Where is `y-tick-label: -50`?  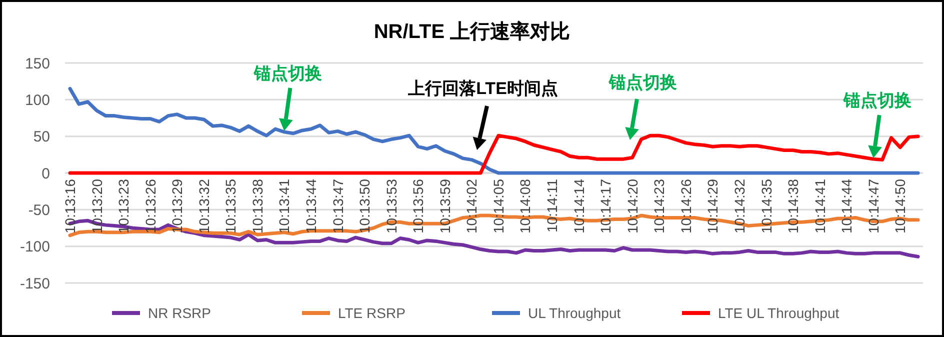 y-tick-label: -50 is located at coordinates (39, 210).